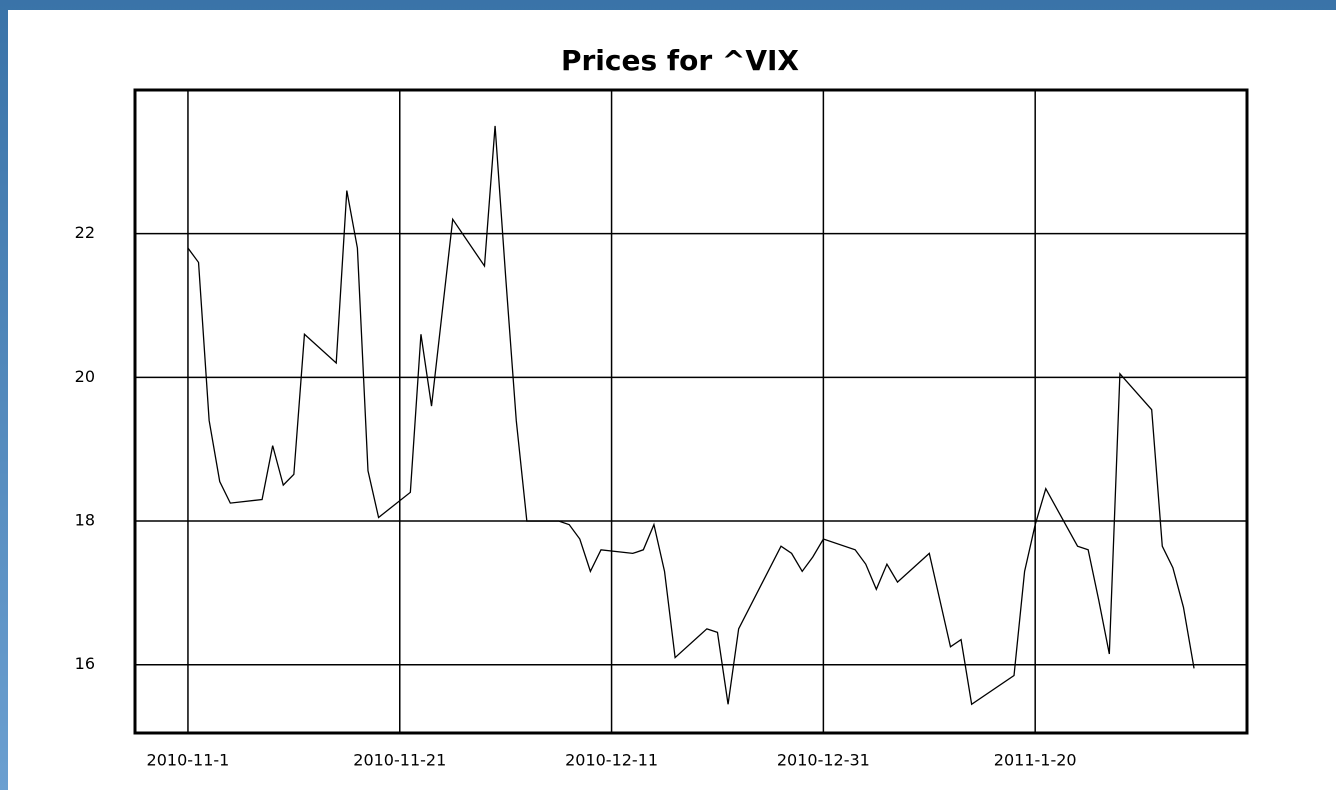 Image resolution: width=1336 pixels, height=790 pixels. Describe the element at coordinates (823, 760) in the screenshot. I see `x-tick-label: 2010-12-31` at that location.